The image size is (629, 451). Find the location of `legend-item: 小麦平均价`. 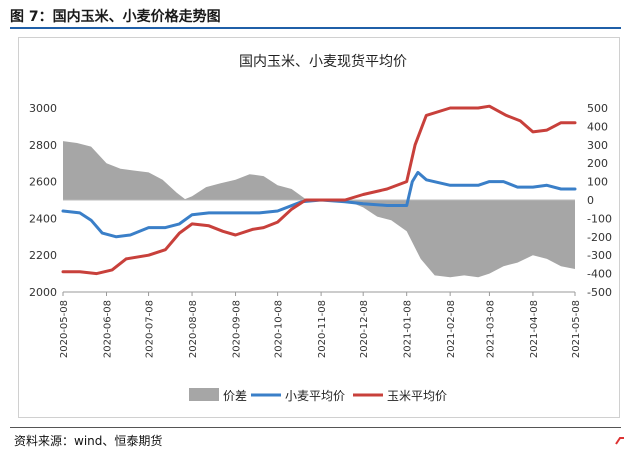

legend-item: 小麦平均价 is located at coordinates (298, 396).